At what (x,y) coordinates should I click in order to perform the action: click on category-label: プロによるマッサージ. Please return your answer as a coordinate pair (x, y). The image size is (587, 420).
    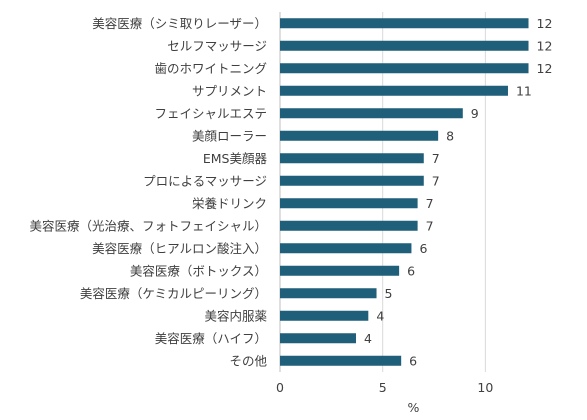
    Looking at the image, I should click on (205, 180).